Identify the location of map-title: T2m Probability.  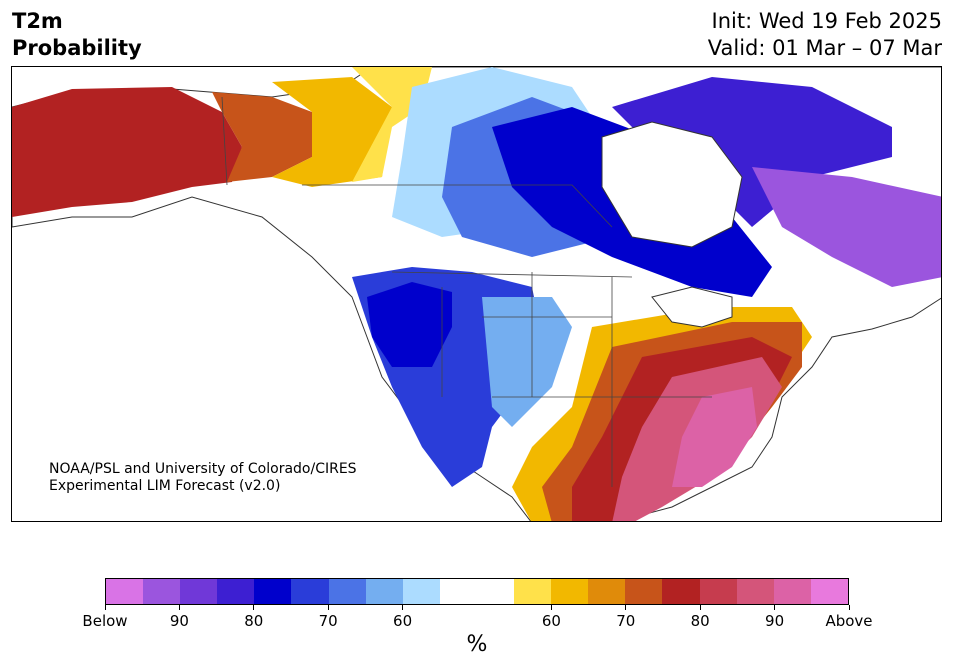
(77, 35).